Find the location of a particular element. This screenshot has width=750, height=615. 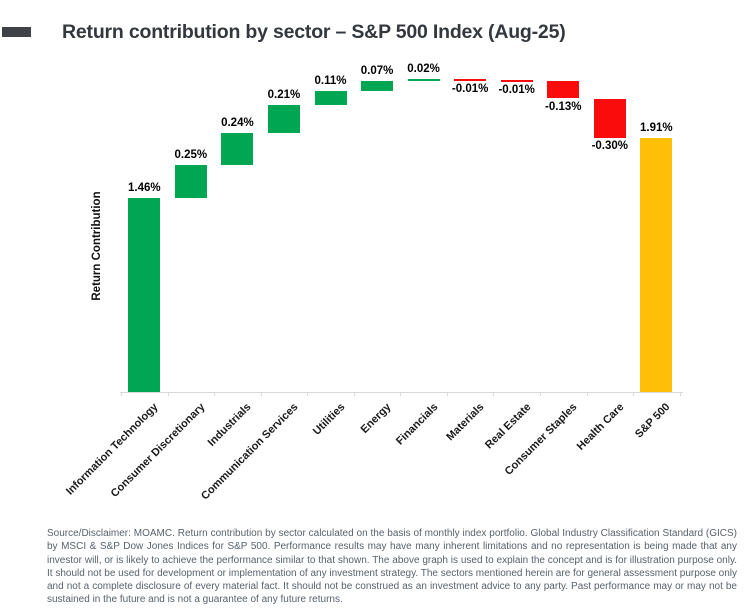

bar-energy is located at coordinates (377, 86).